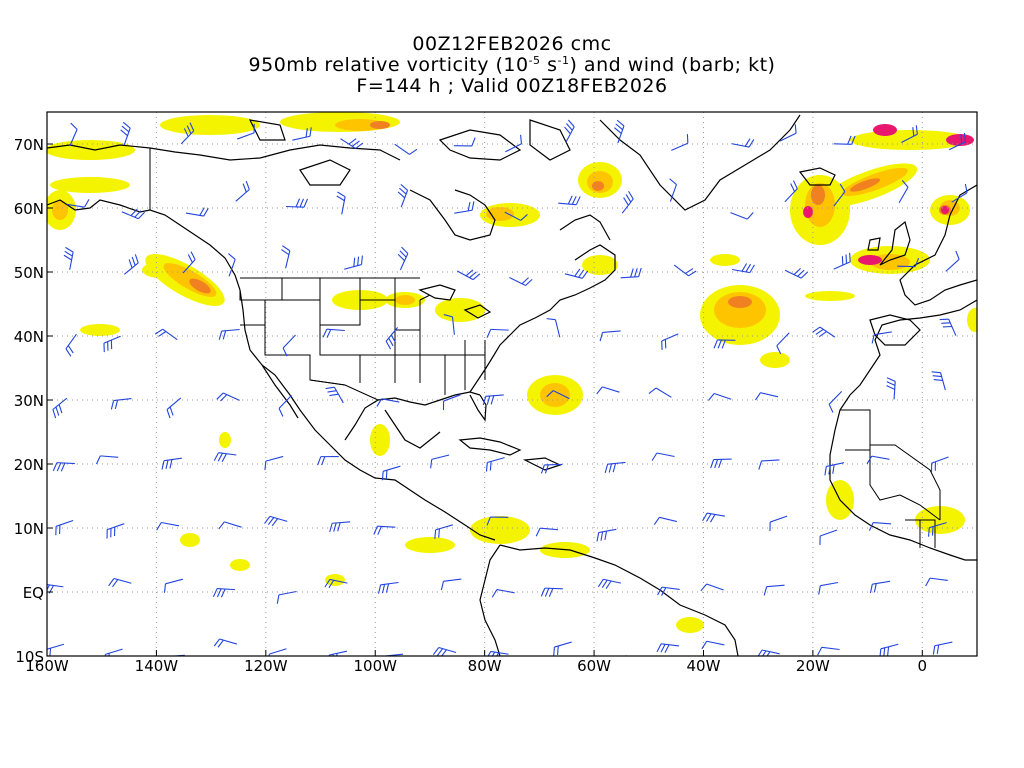 The height and width of the screenshot is (768, 1024). I want to click on lat-tick-label: 70N, so click(29, 145).